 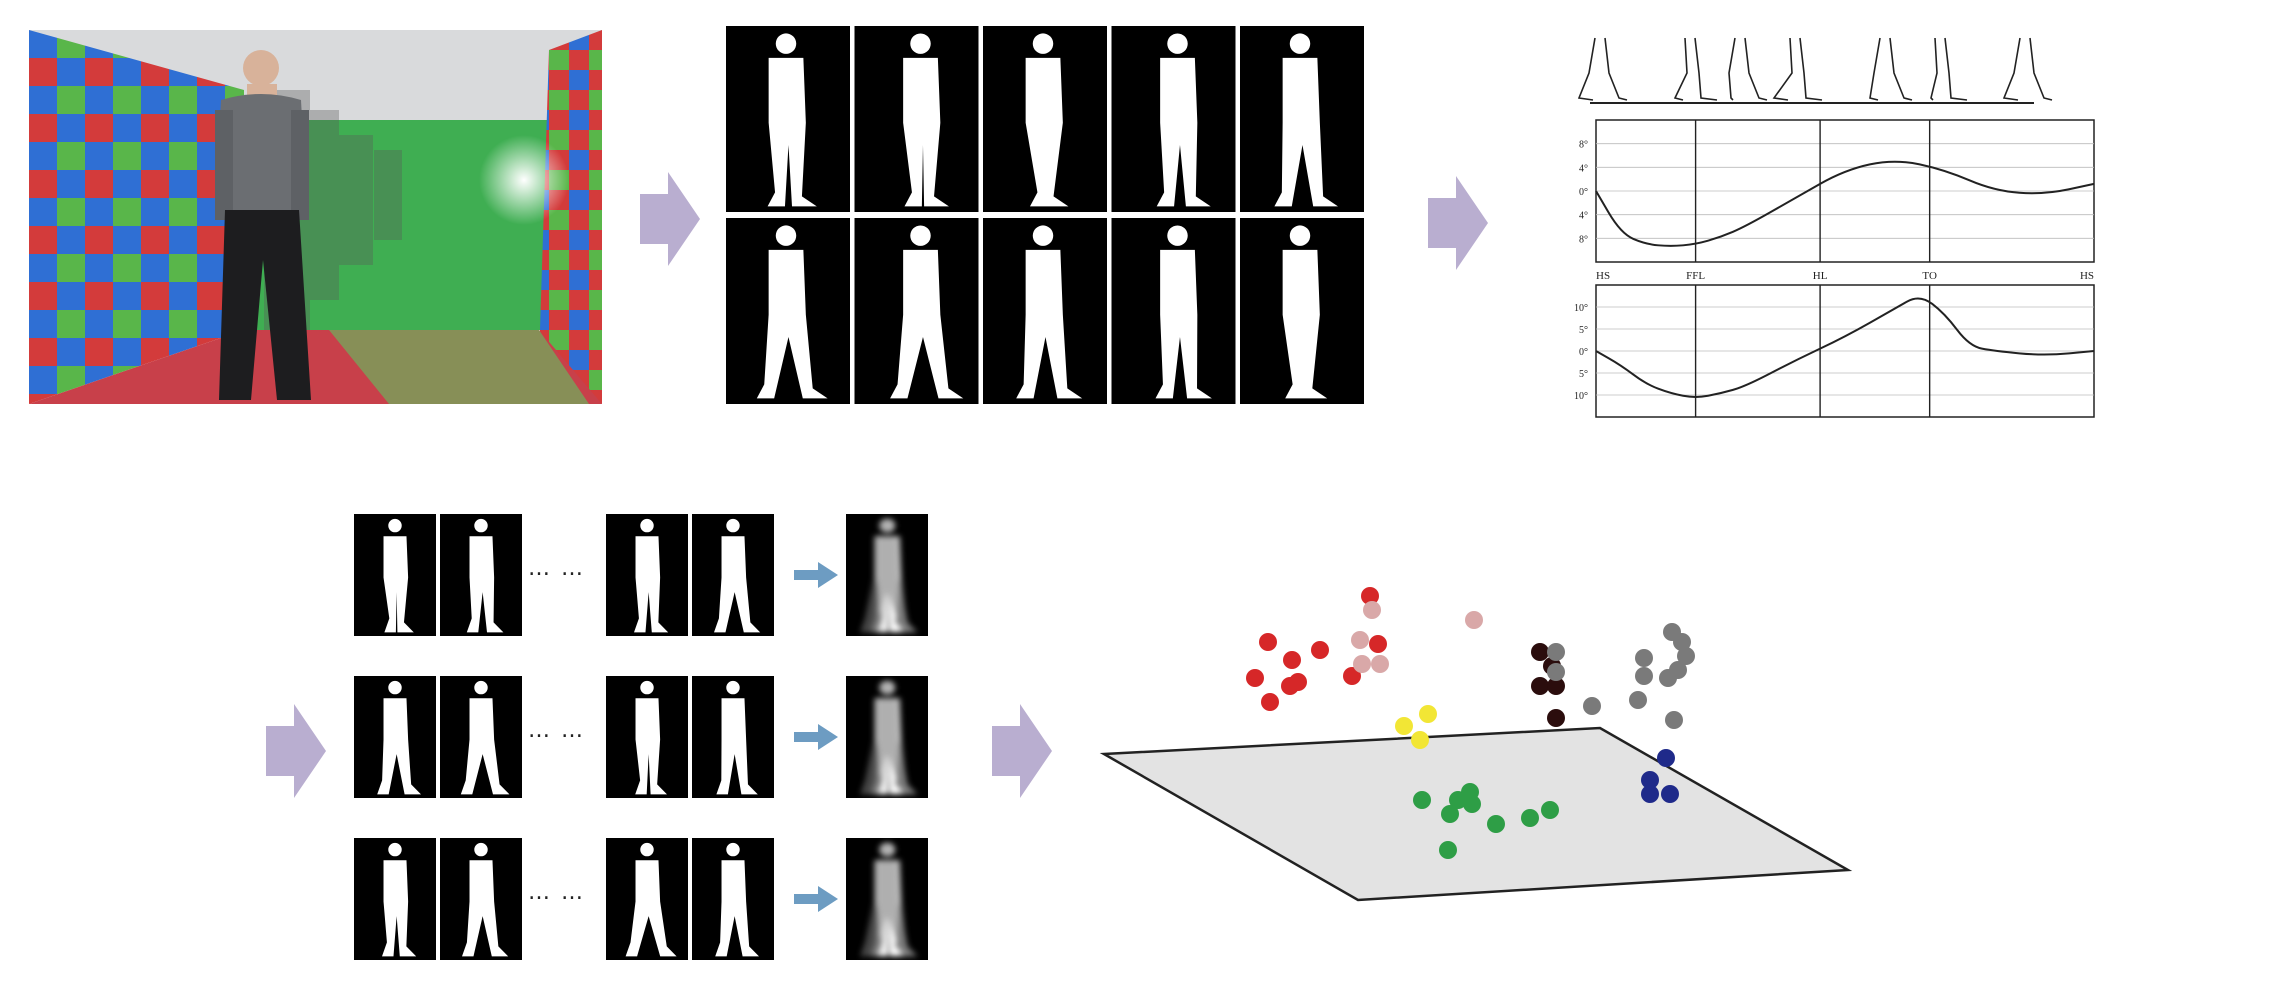 I want to click on person, so click(x=263, y=225).